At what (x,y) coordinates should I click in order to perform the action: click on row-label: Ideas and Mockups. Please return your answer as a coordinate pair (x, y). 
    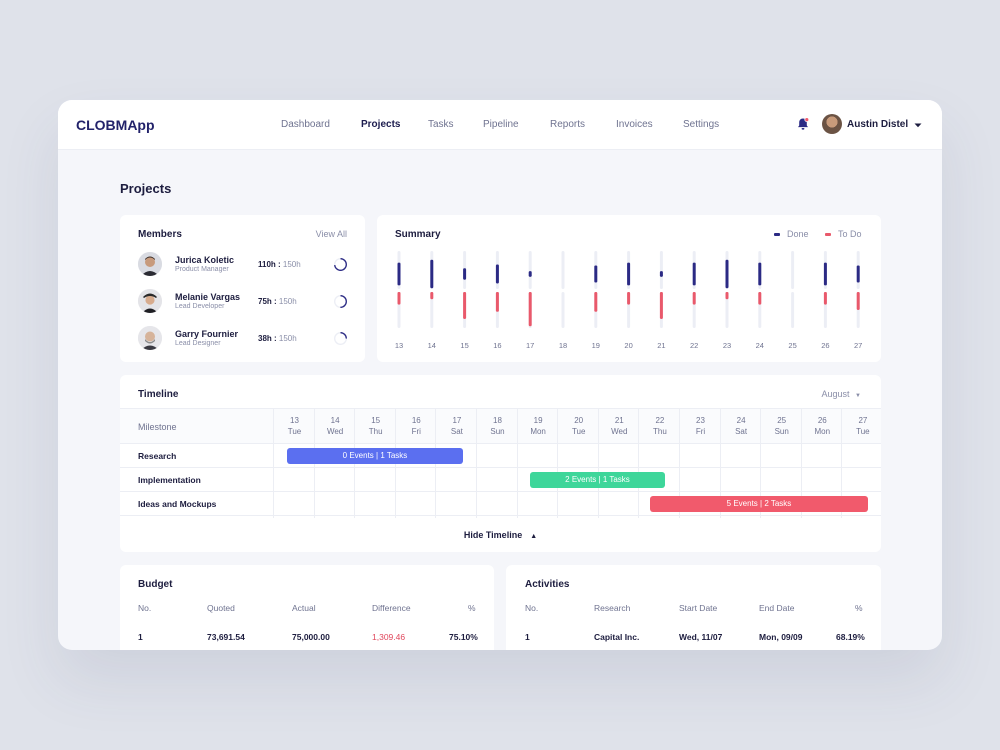
    Looking at the image, I should click on (177, 504).